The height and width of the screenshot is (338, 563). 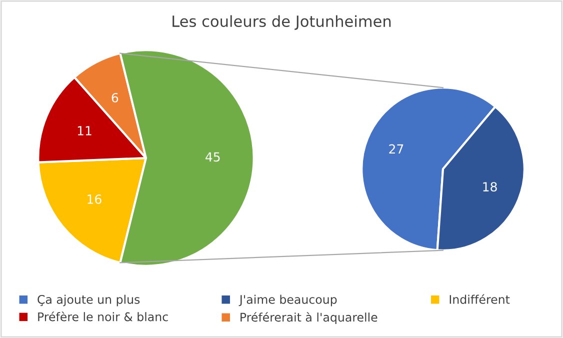 I want to click on data-label: 45, so click(x=213, y=157).